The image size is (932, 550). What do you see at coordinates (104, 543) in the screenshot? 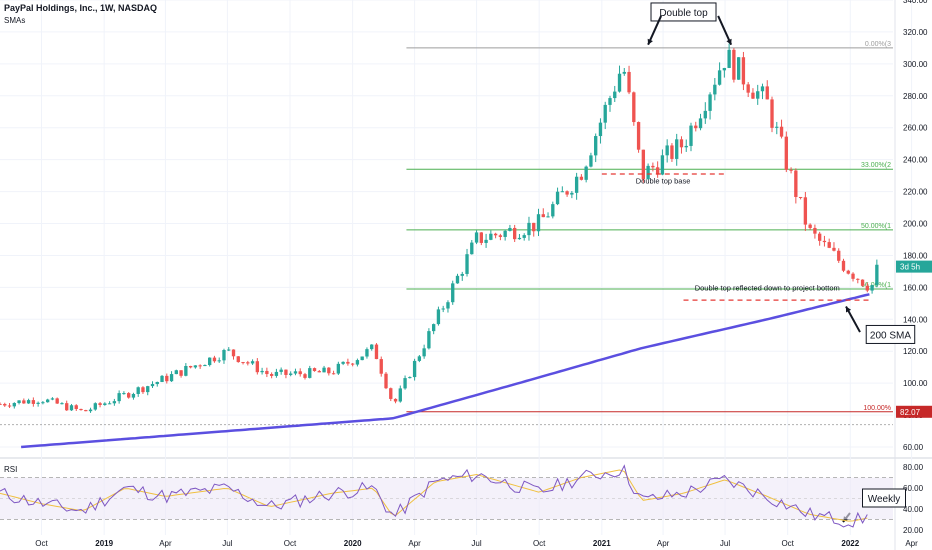
I see `time-tick-label: 2019` at bounding box center [104, 543].